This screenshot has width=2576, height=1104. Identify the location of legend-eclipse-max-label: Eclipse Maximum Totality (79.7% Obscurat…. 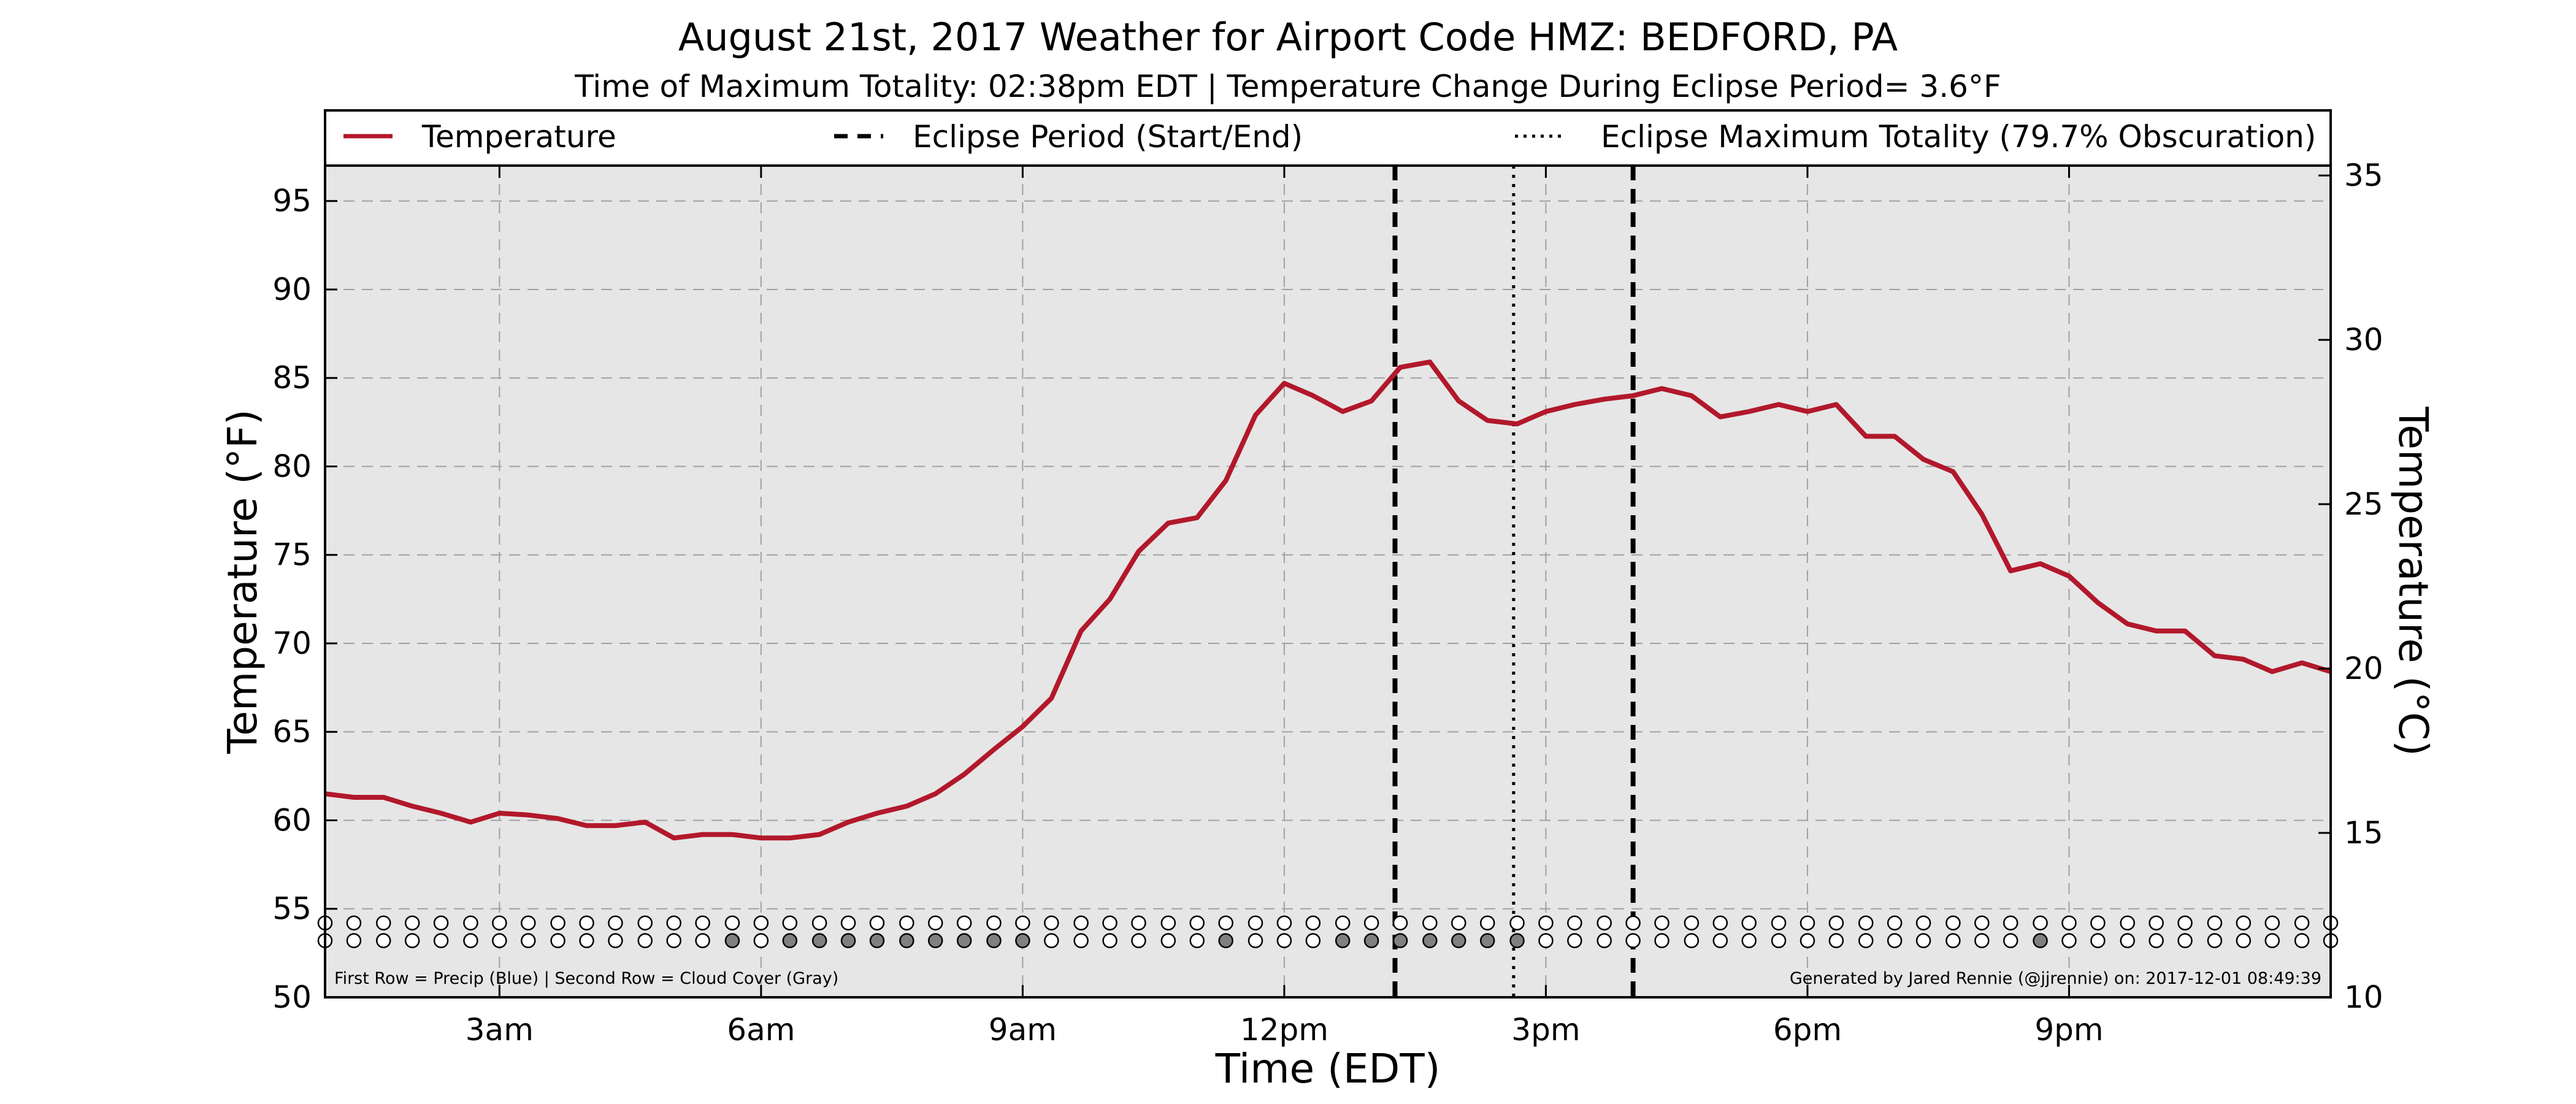
(1958, 137).